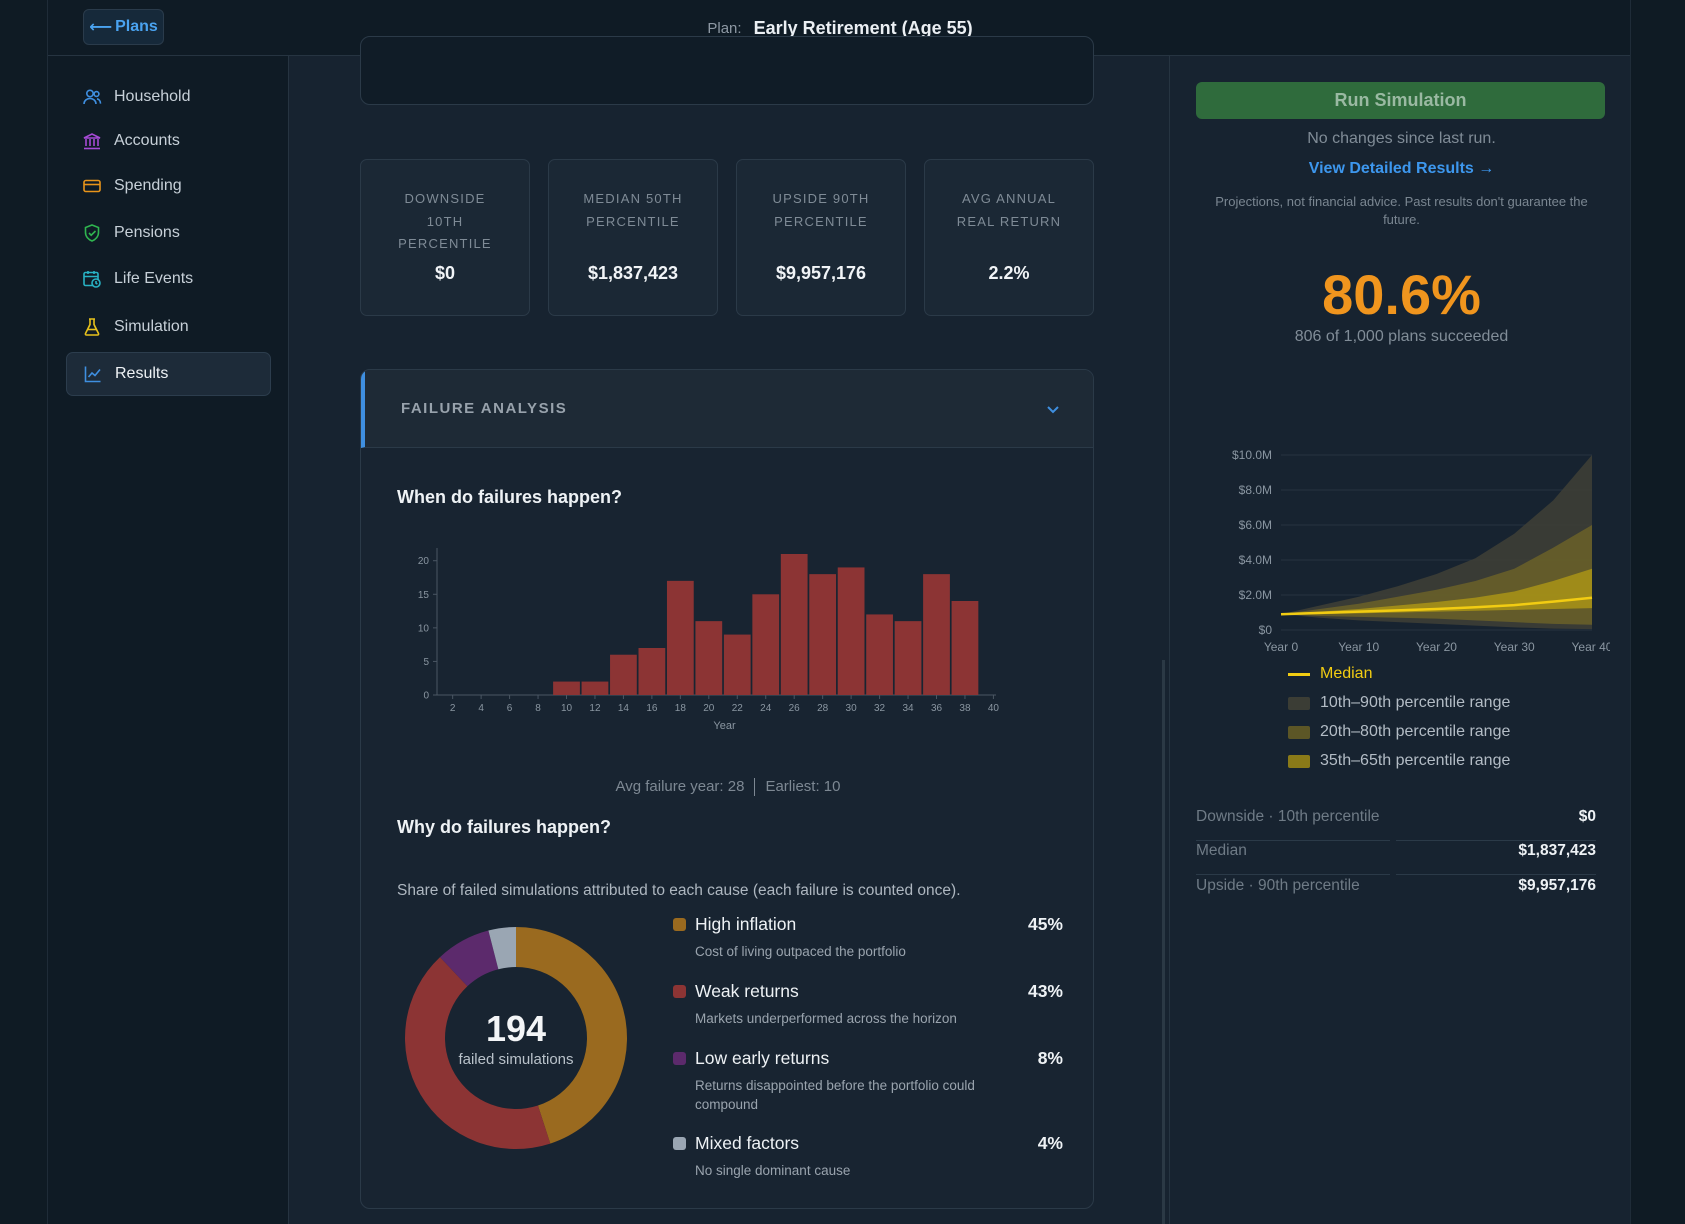  I want to click on sidebar-item-accounts: Accounts, so click(168, 141).